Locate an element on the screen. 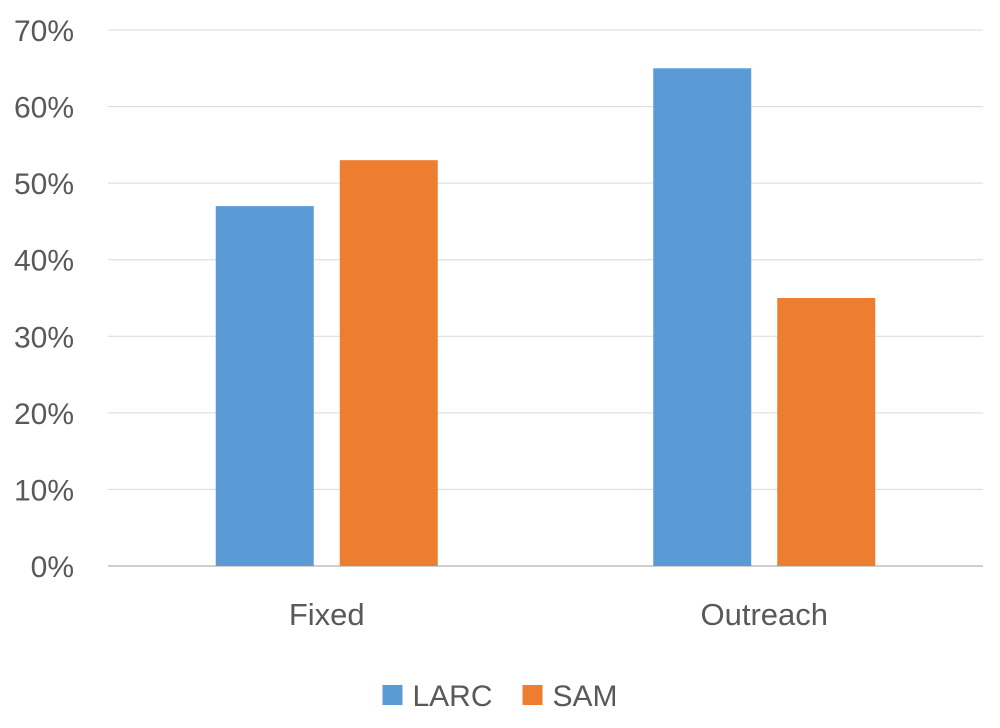 The height and width of the screenshot is (728, 1000). y-tick-label: 50% is located at coordinates (44, 184).